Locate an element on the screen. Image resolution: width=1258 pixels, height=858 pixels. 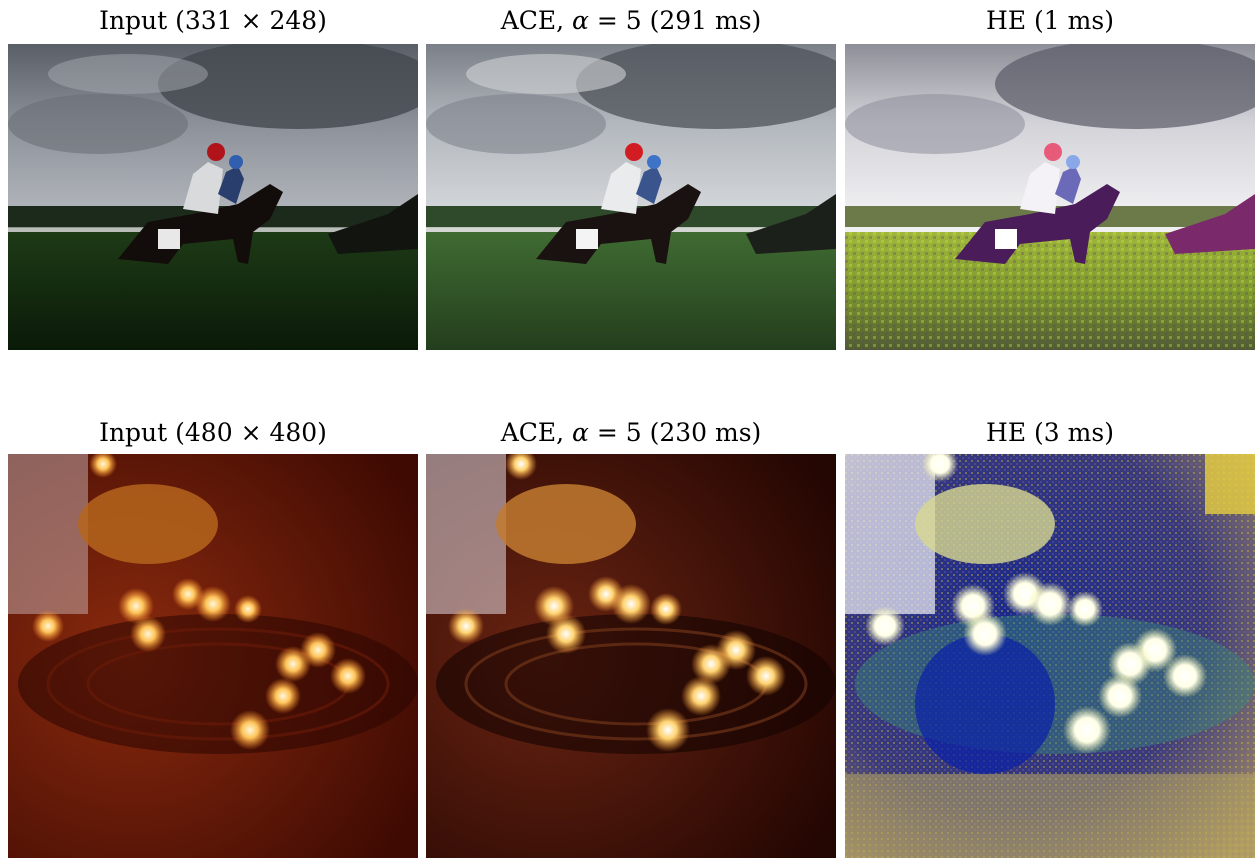
caption-input-horse: Input (331 × 248) is located at coordinates (213, 20).